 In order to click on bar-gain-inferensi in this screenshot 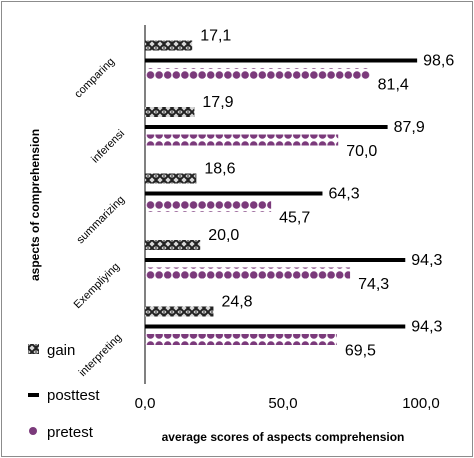, I will do `click(170, 112)`.